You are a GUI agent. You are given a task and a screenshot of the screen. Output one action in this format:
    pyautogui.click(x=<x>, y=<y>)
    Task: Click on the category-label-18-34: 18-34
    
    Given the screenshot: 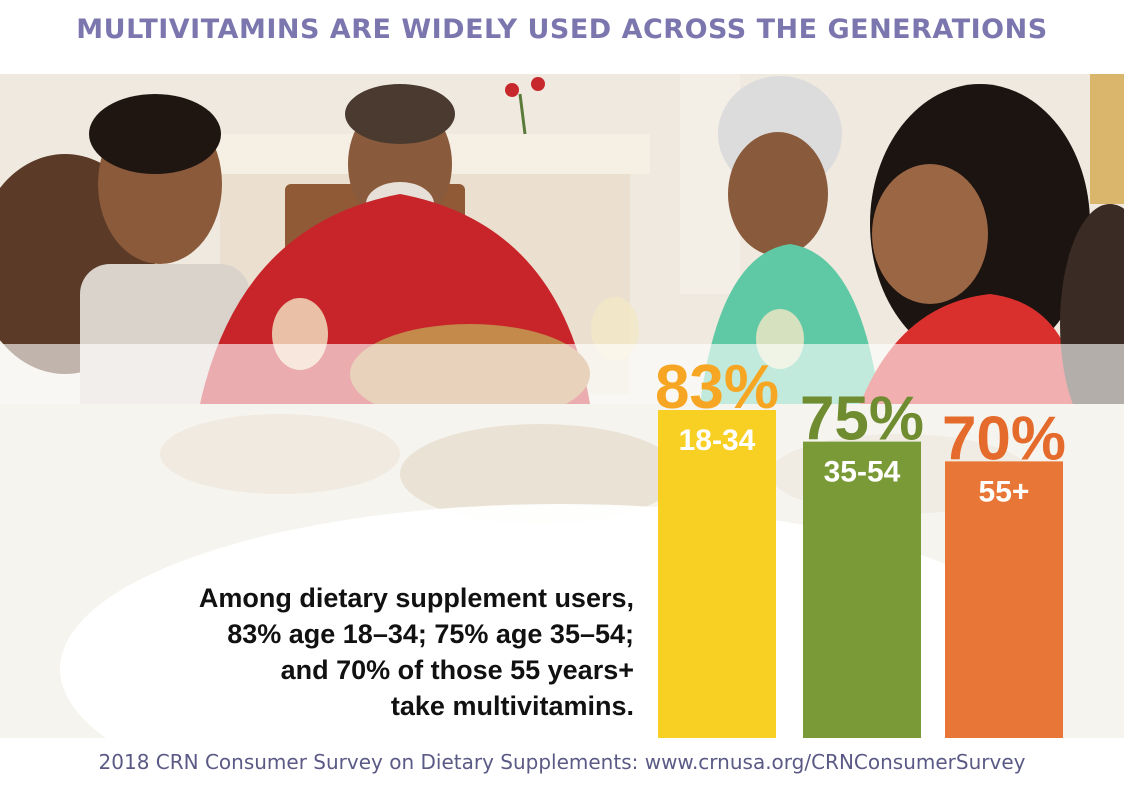 What is the action you would take?
    pyautogui.click(x=717, y=440)
    